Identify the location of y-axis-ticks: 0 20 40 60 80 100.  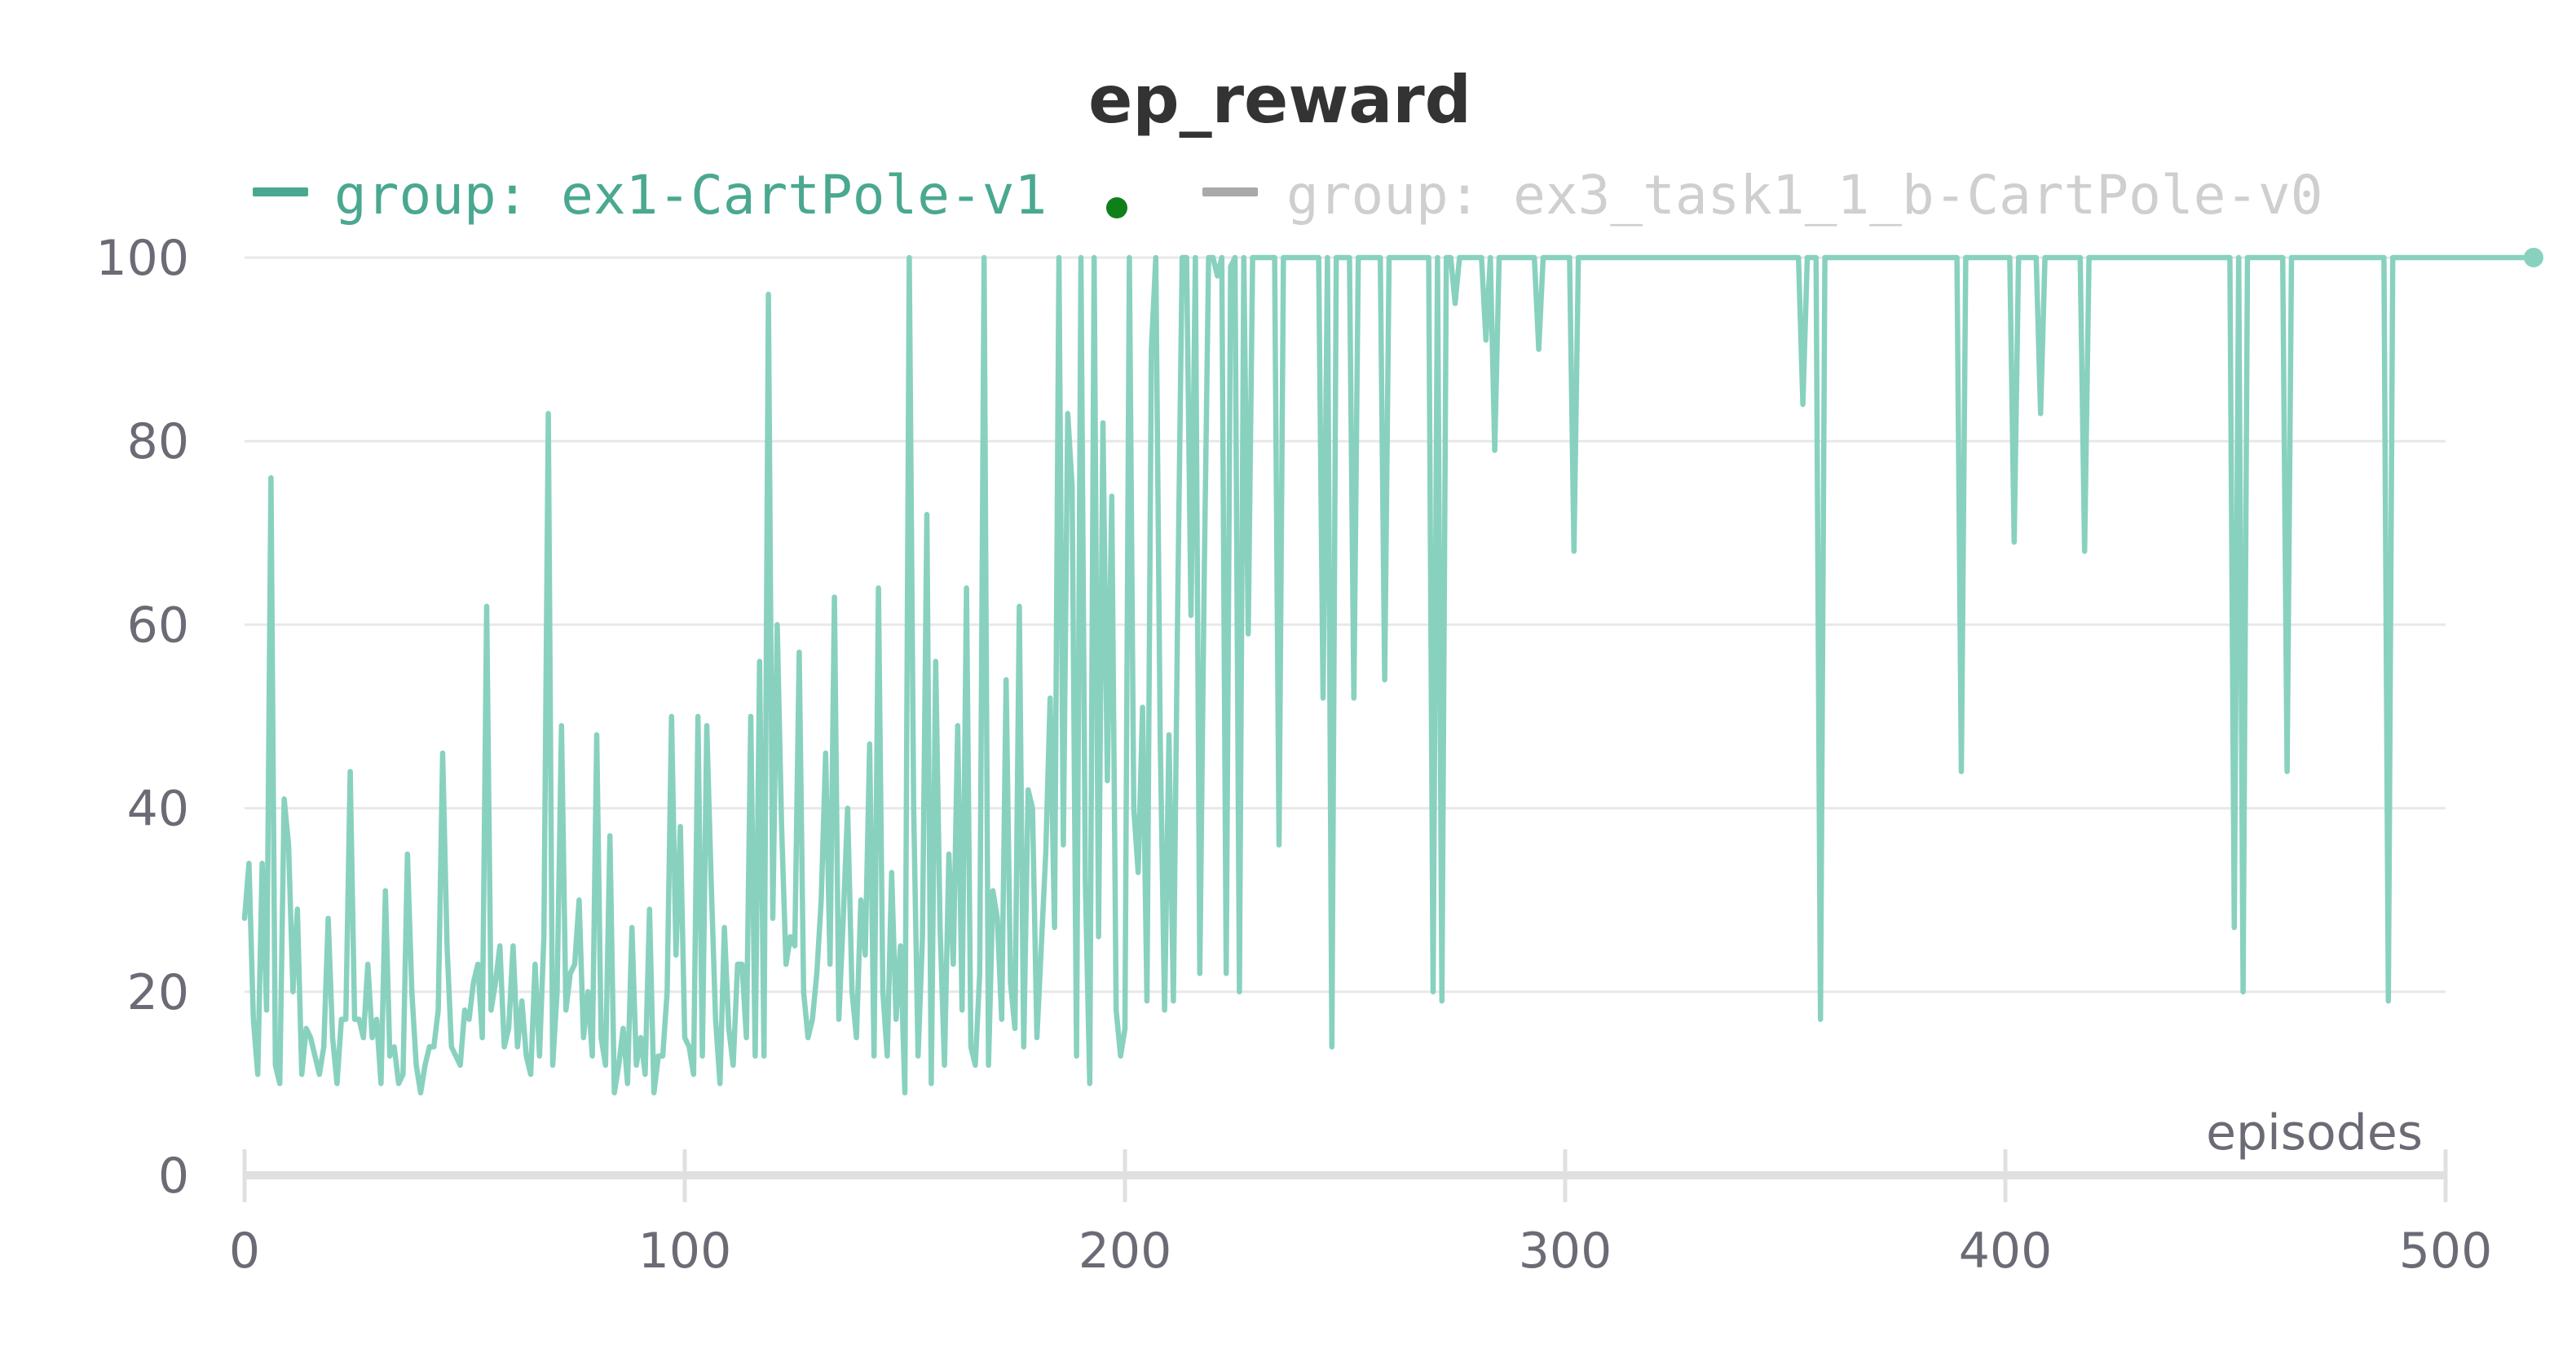
(142, 717).